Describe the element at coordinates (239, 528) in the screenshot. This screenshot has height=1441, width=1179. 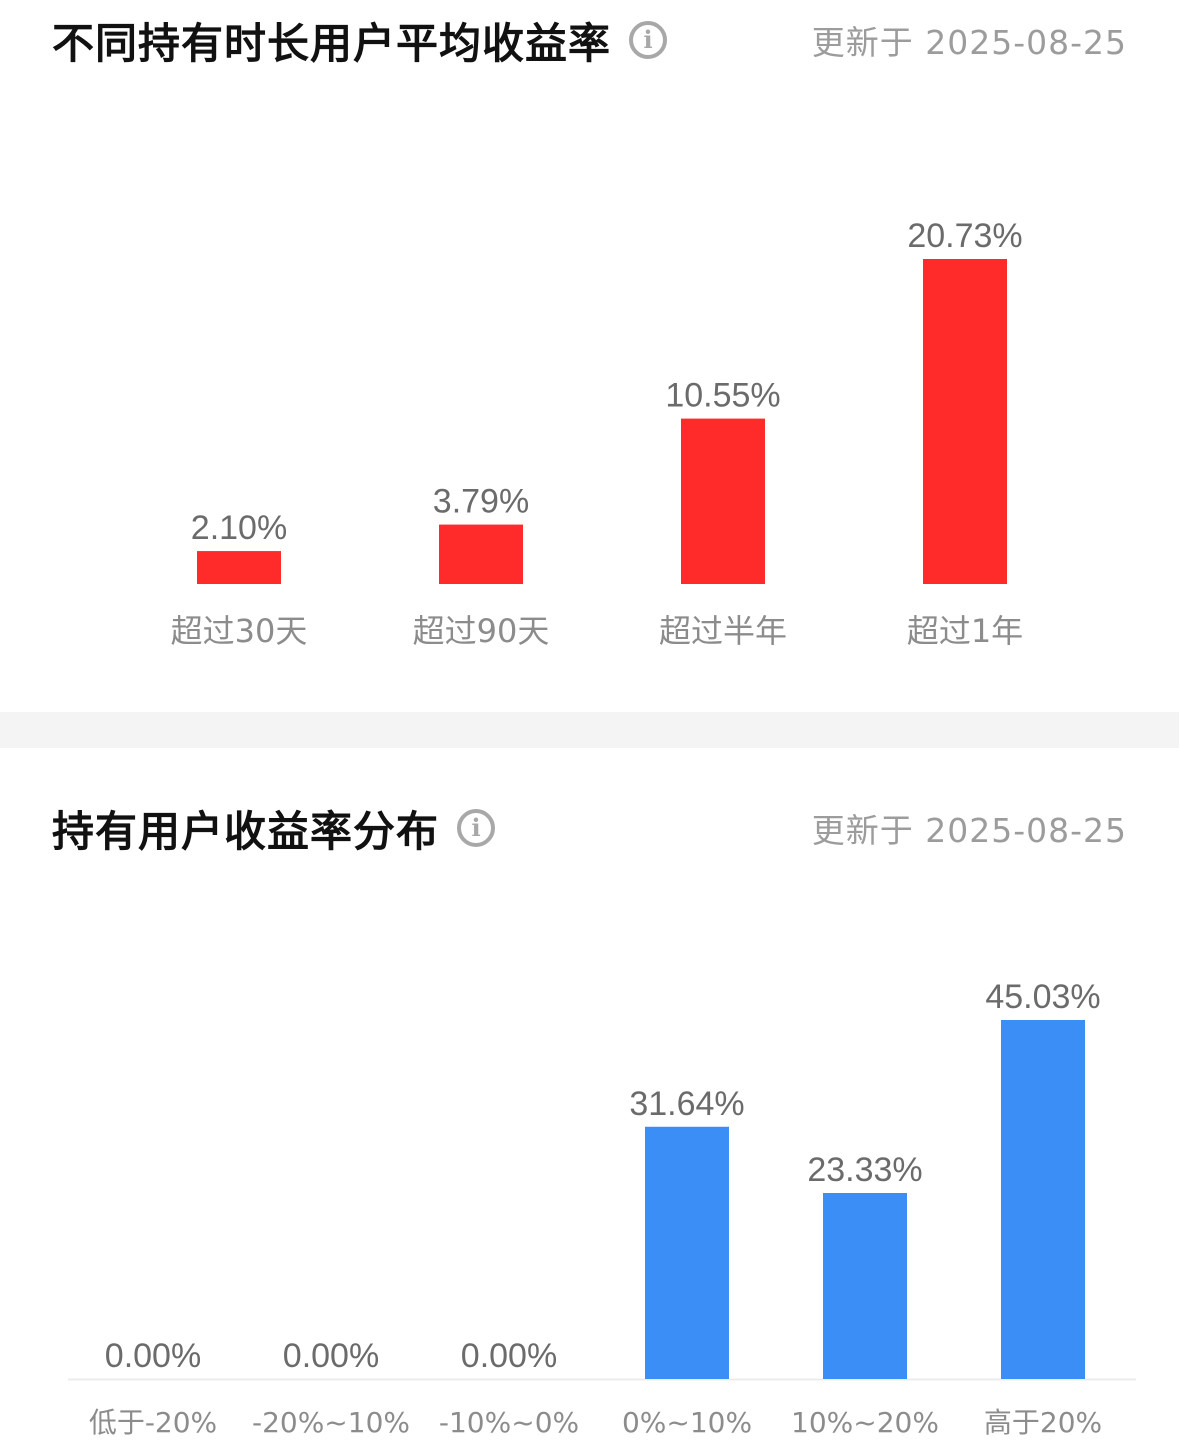
I see `bar-value-label: 2.10%` at that location.